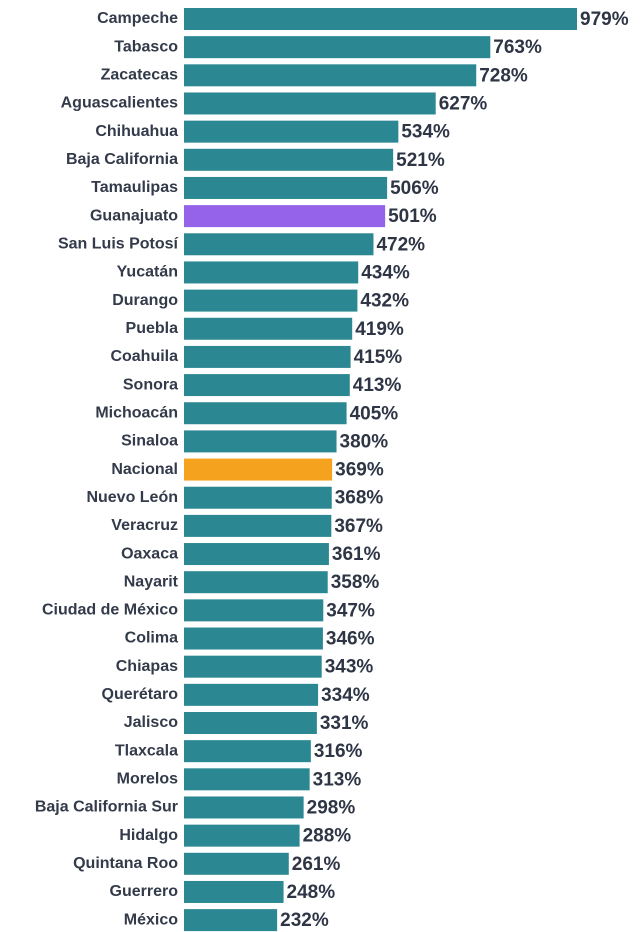 This screenshot has width=641, height=932. Describe the element at coordinates (316, 864) in the screenshot. I see `value-label: 261%` at that location.